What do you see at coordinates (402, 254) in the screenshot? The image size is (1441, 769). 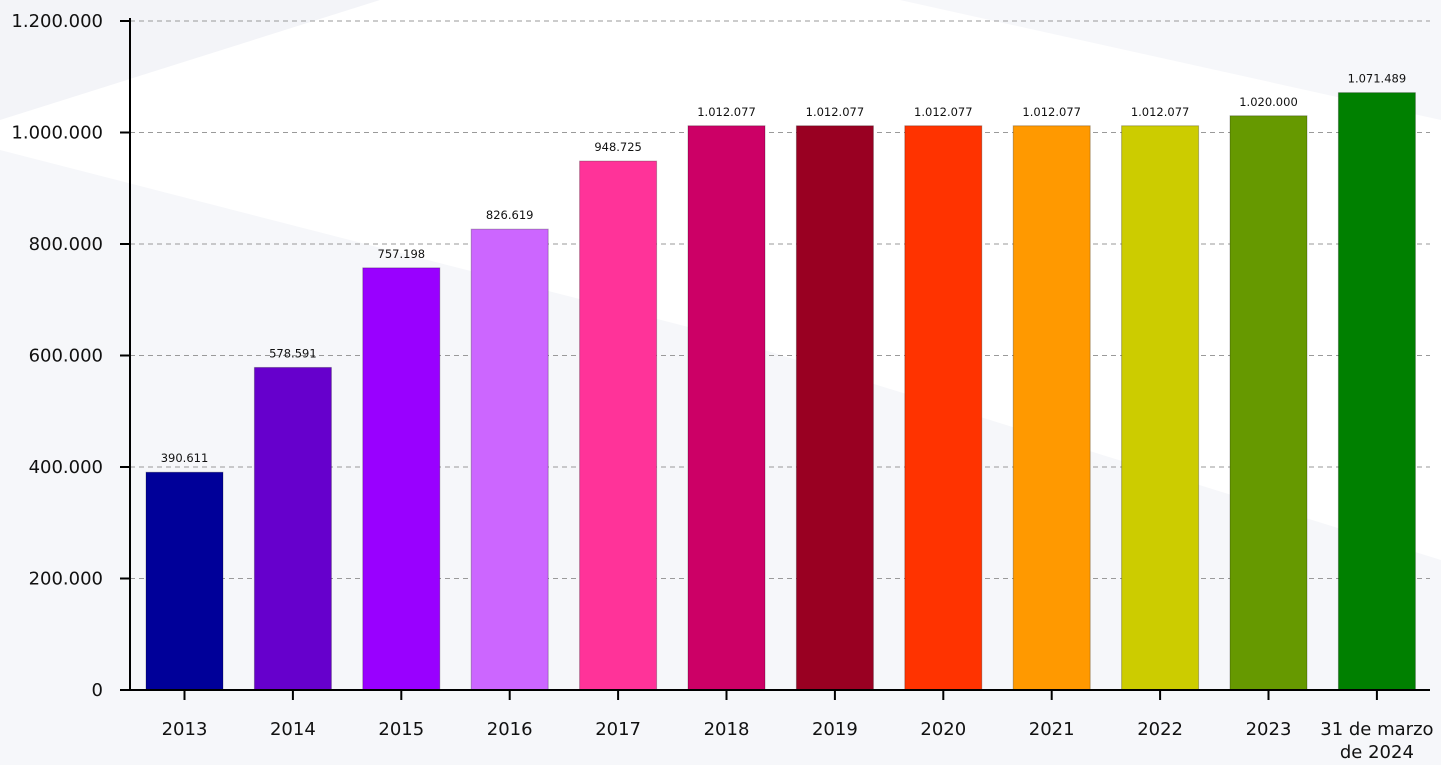 I see `data-label: 757.198` at bounding box center [402, 254].